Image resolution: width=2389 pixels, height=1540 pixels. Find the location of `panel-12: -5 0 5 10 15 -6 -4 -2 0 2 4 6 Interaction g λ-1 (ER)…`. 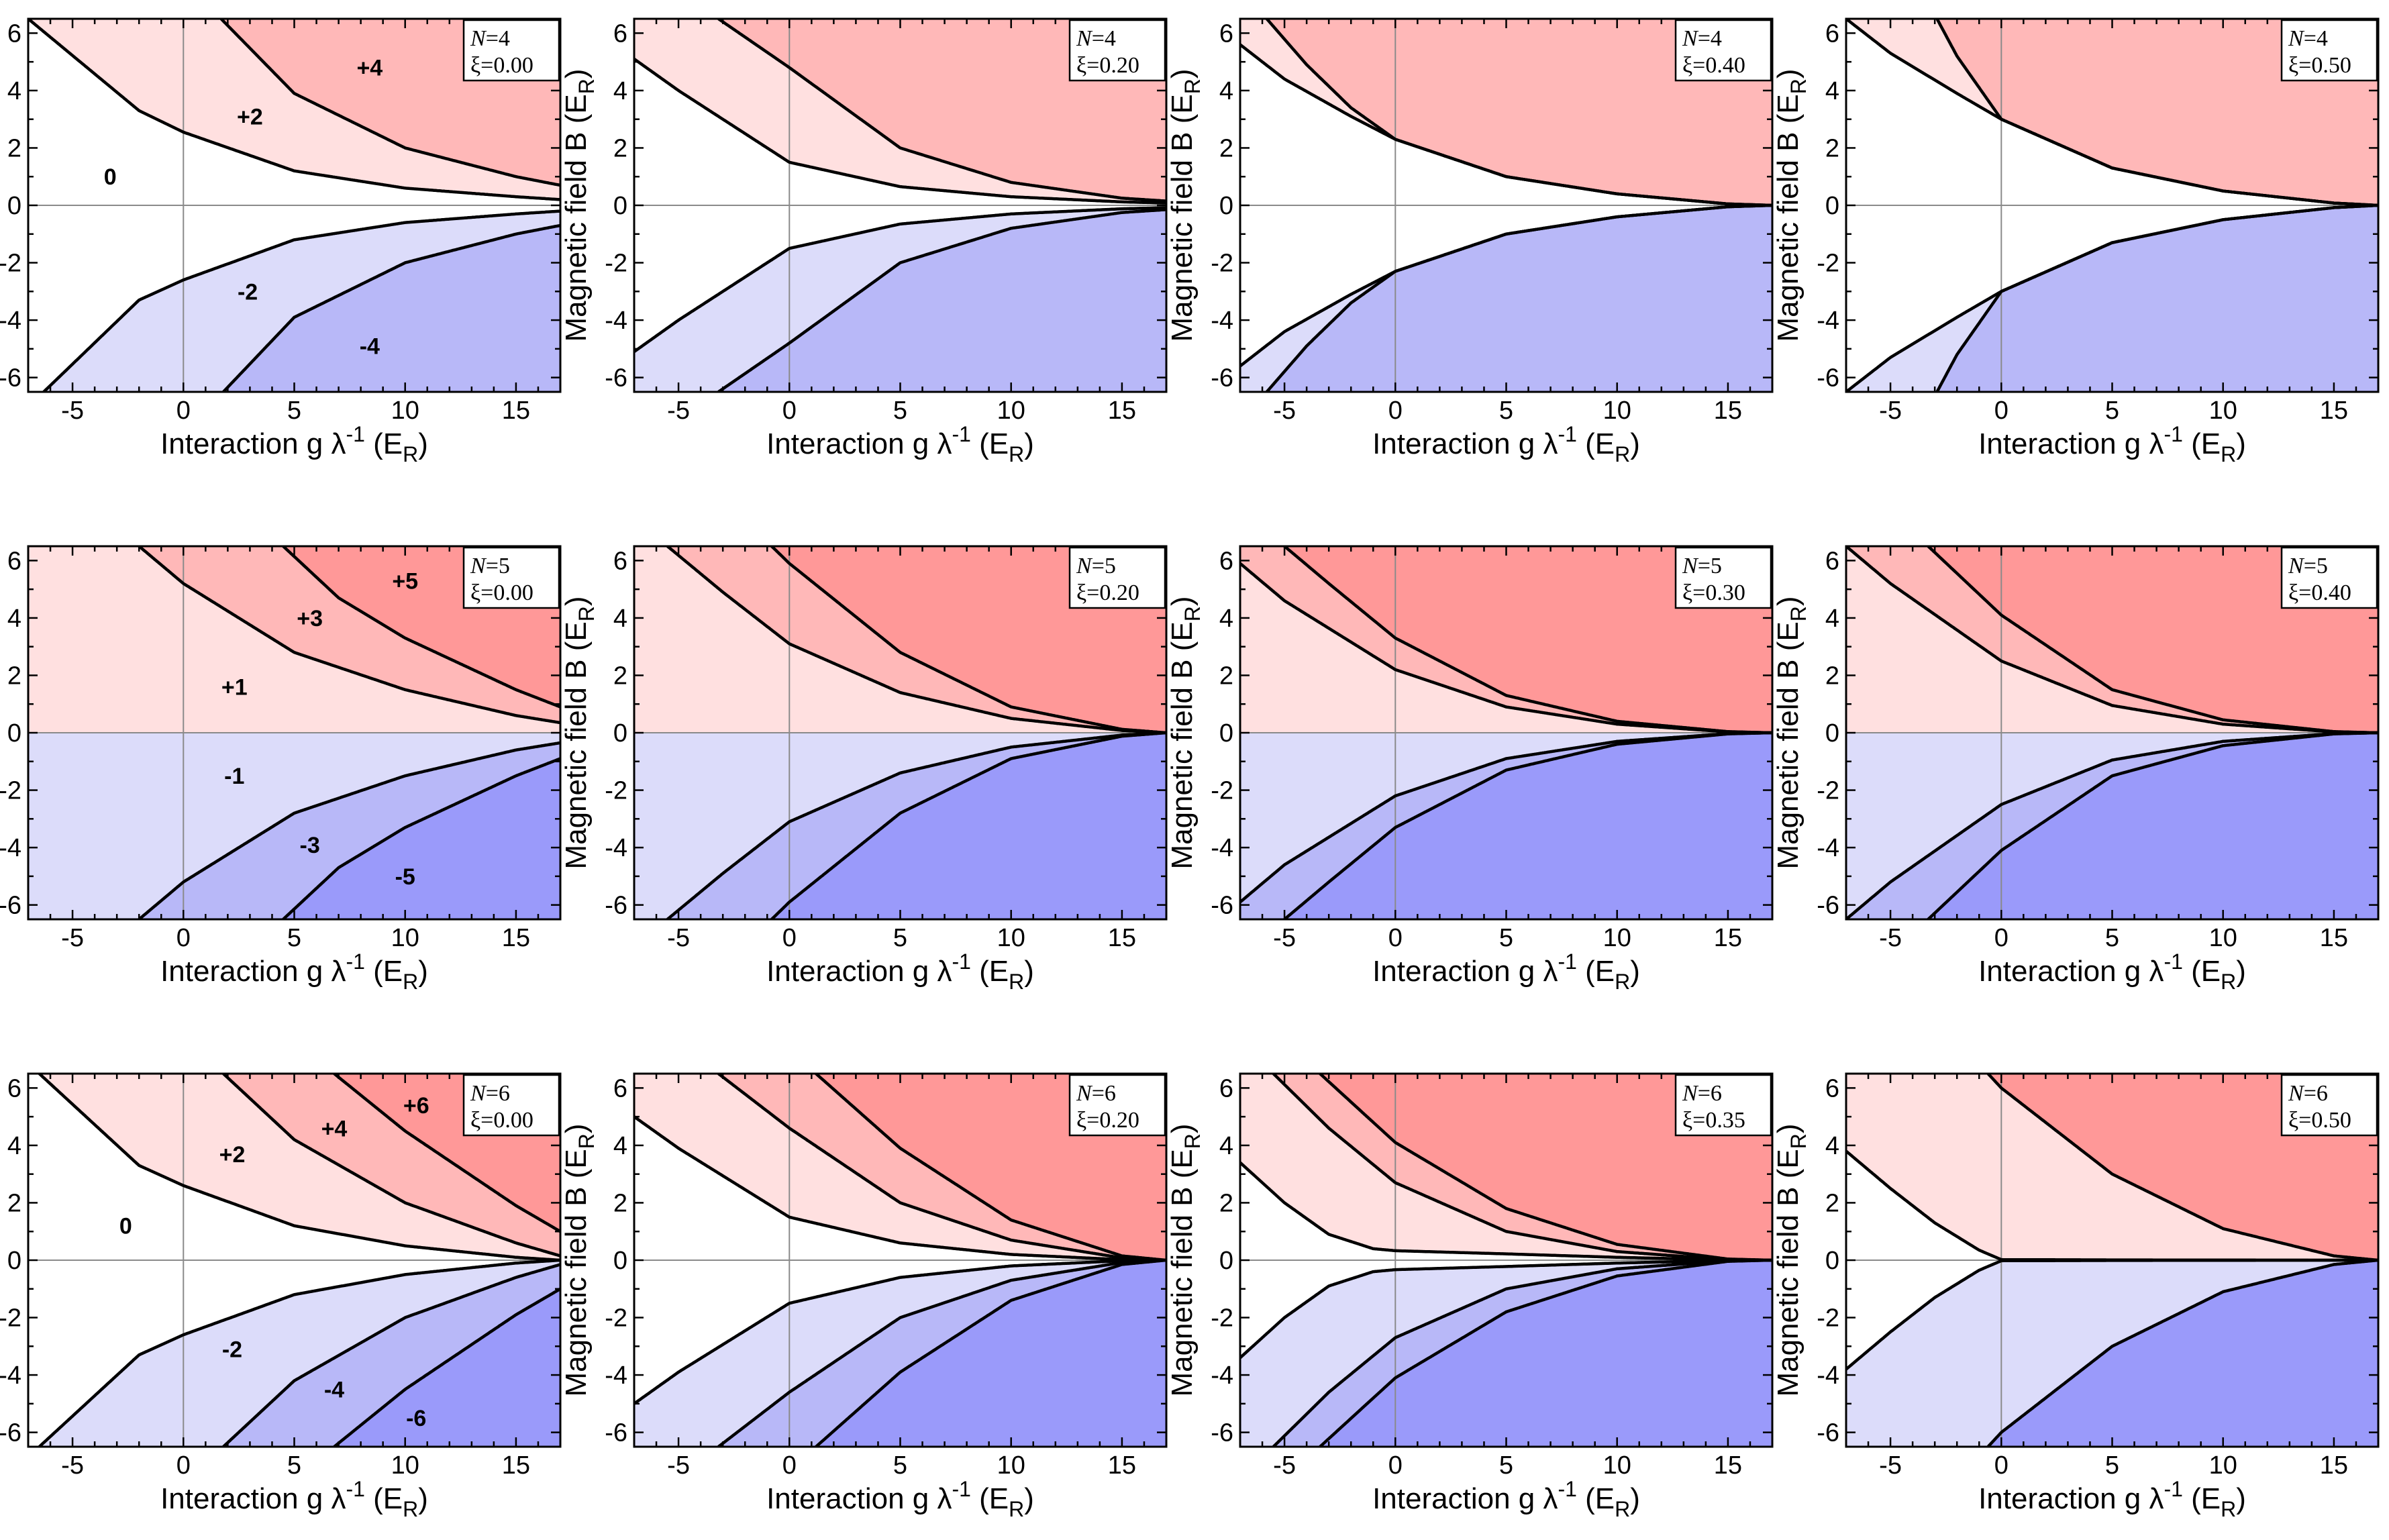

panel-12: -5 0 5 10 15 -6 -4 -2 0 2 4 6 Interaction g λ-1 (ER)… is located at coordinates (2076, 1296).